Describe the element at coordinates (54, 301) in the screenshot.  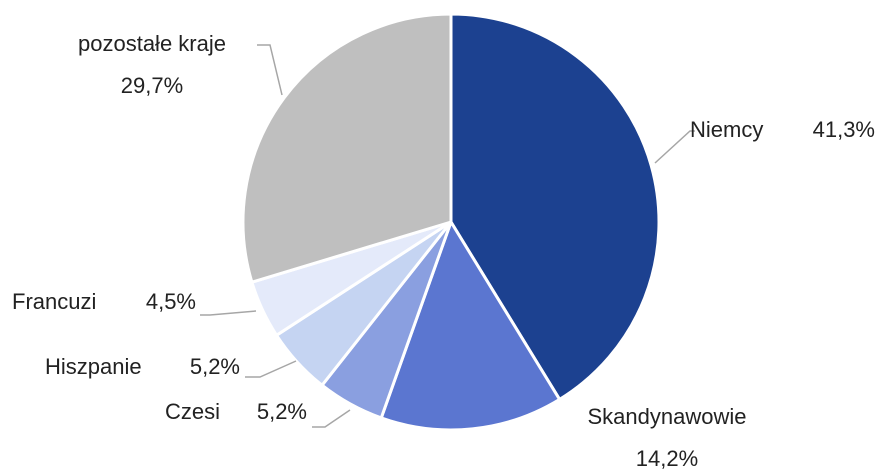
I see `slice-label-name: Francuzi` at that location.